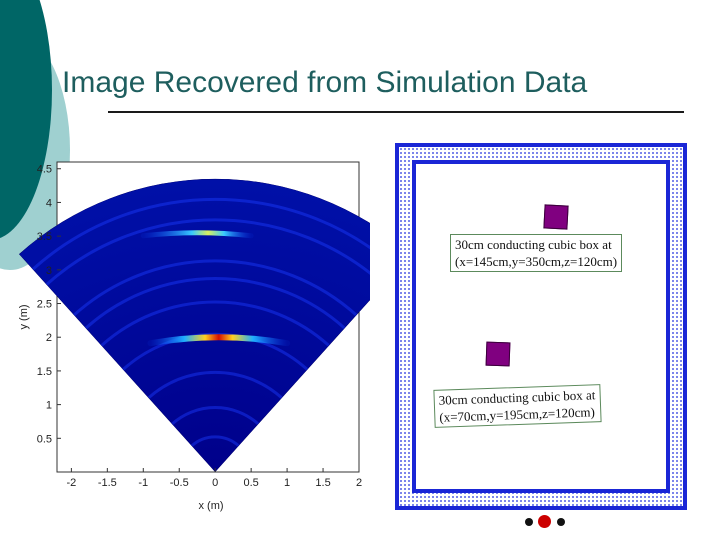  What do you see at coordinates (49, 338) in the screenshot?
I see `y-tick-label: 2` at bounding box center [49, 338].